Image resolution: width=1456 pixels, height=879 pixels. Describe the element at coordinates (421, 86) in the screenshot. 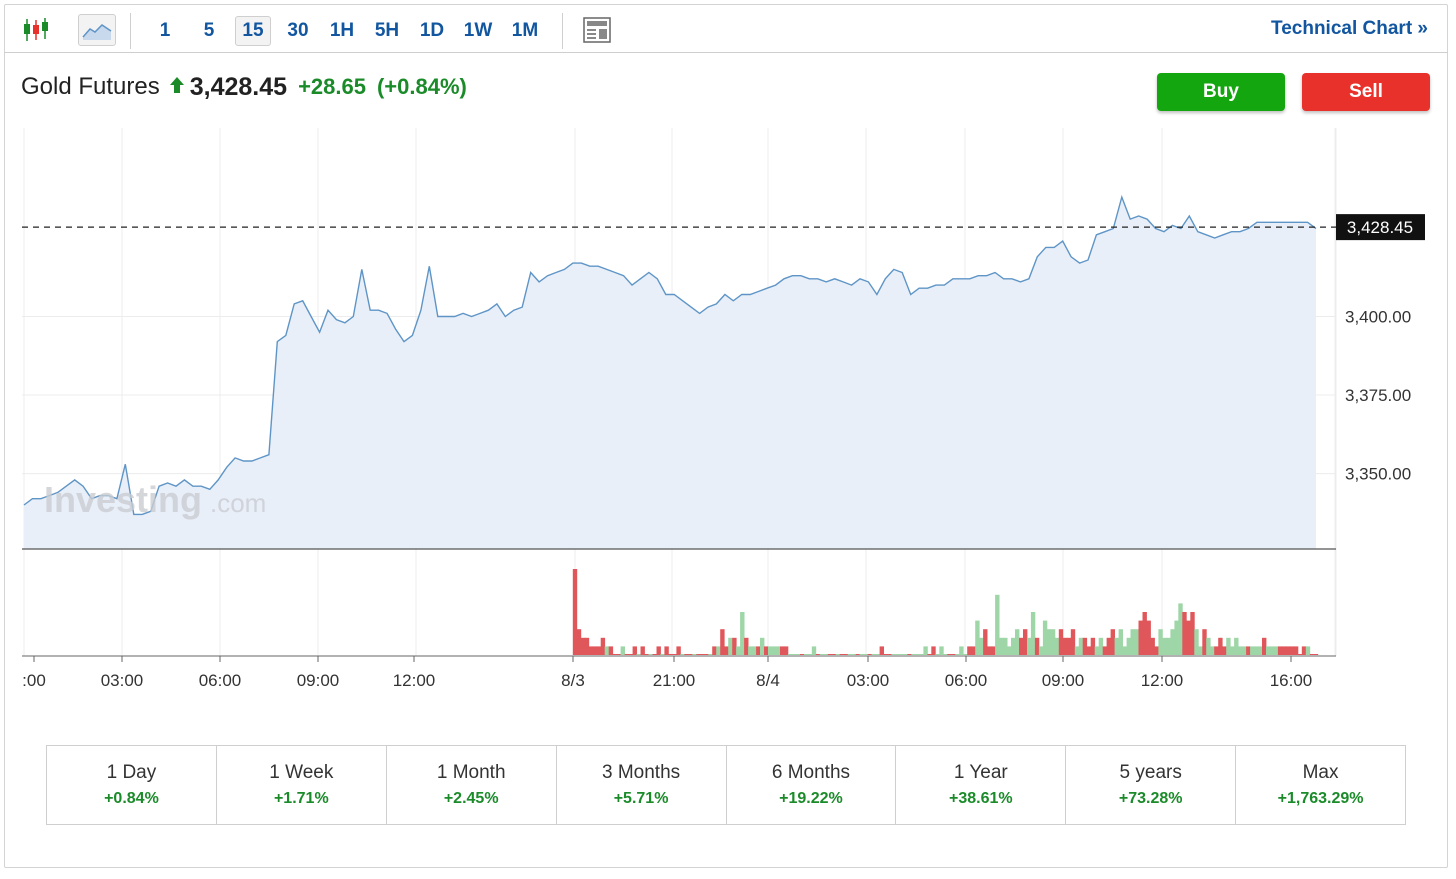

I see `price-change-percent: (+0.84%)` at that location.